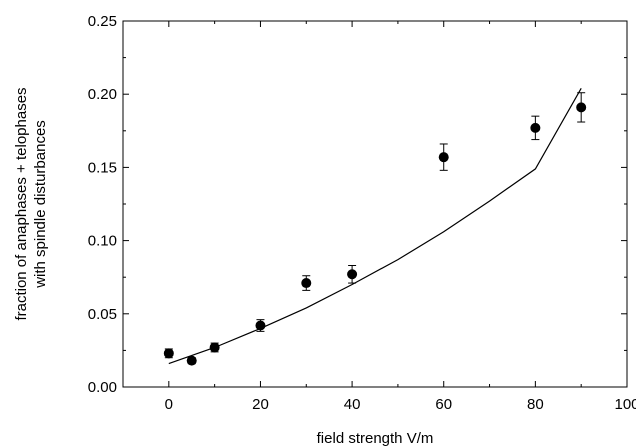 The width and height of the screenshot is (636, 448). I want to click on x-tick-label: 20, so click(260, 404).